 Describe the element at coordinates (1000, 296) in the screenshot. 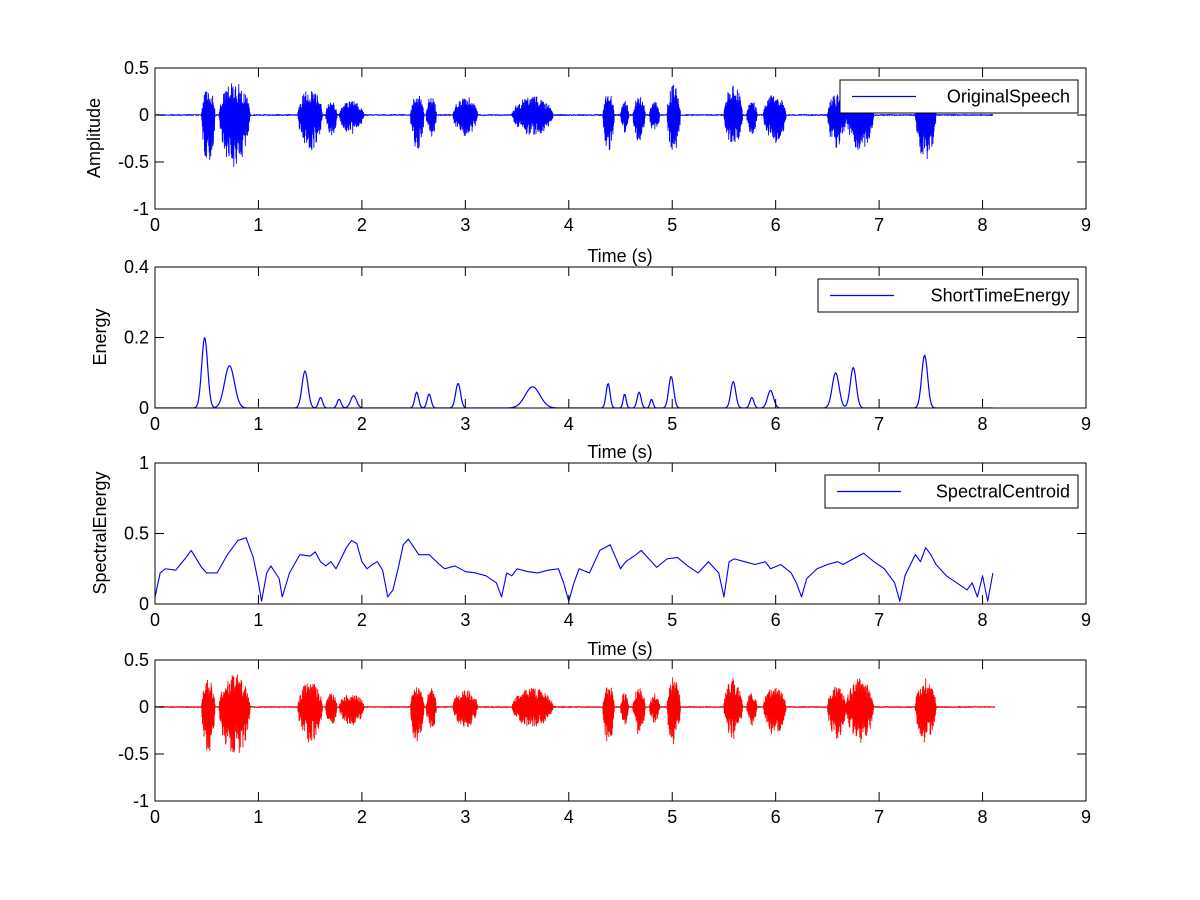

I see `legend-label: ShortTimeEnergy` at that location.